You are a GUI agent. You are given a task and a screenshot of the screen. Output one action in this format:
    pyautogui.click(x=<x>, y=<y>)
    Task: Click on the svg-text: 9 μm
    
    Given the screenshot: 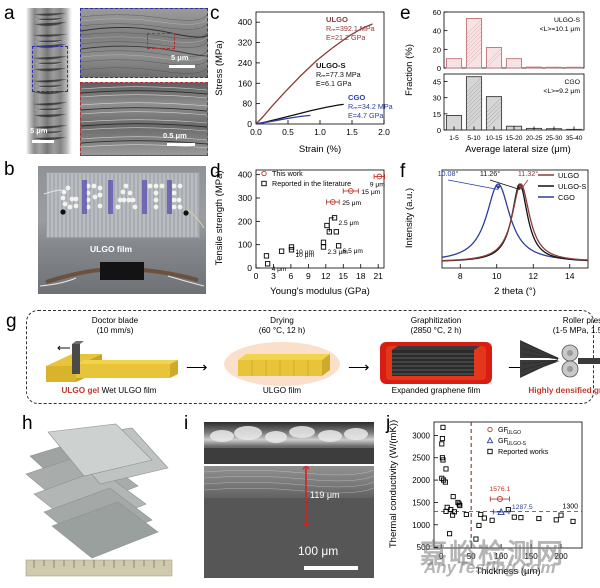 What is the action you would take?
    pyautogui.click(x=378, y=185)
    